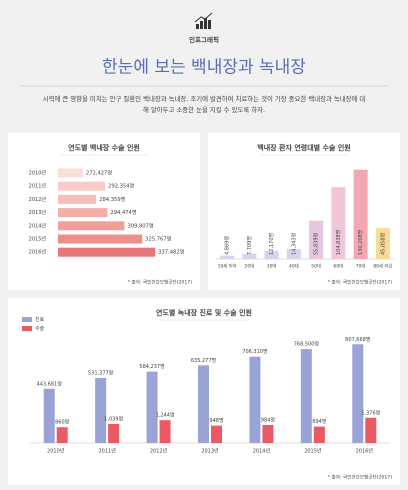 The image size is (408, 490). I want to click on x-tick-label: 70대, so click(361, 266).